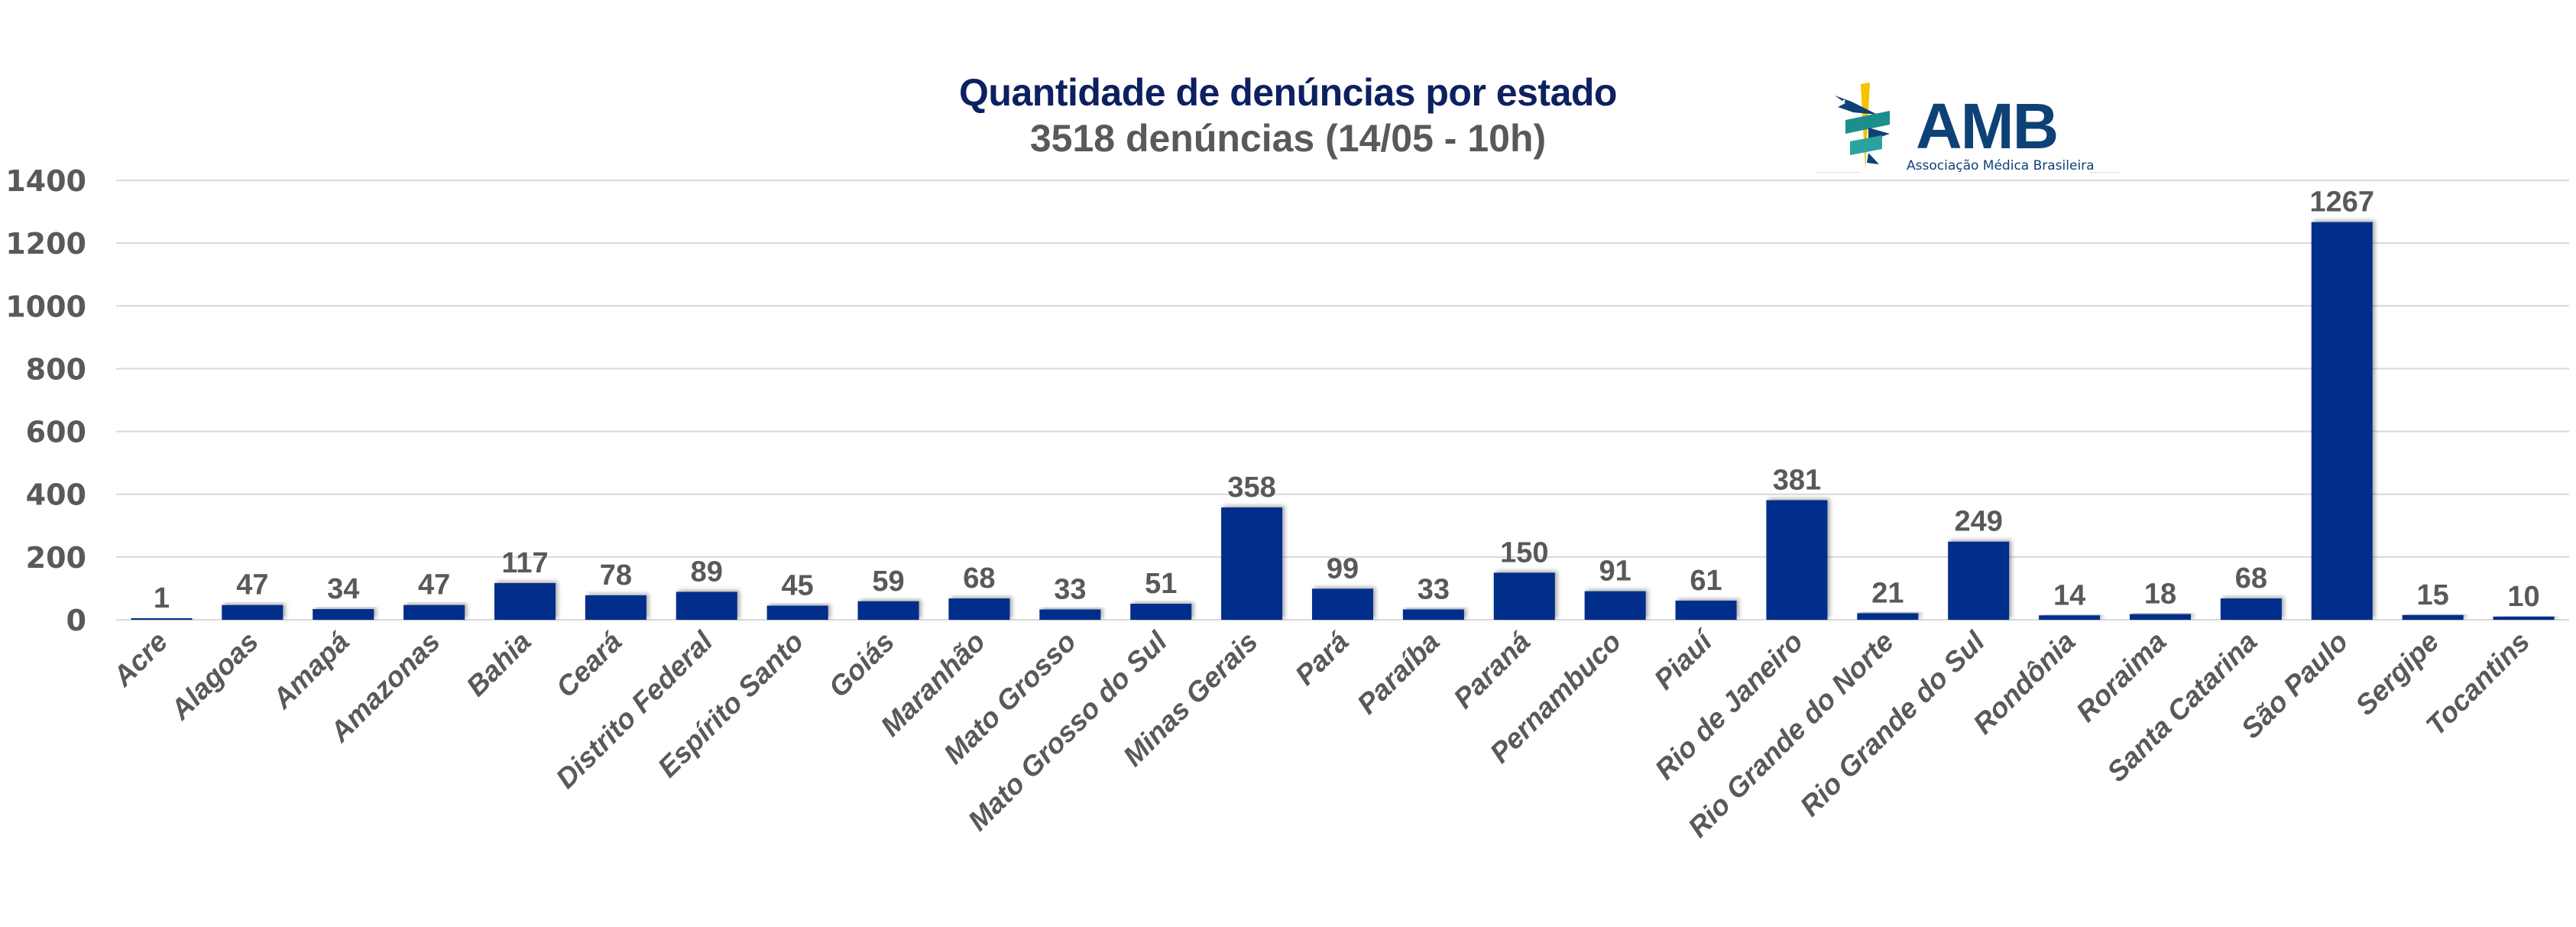 Image resolution: width=2576 pixels, height=927 pixels. Describe the element at coordinates (2069, 595) in the screenshot. I see `data-label: 14` at that location.